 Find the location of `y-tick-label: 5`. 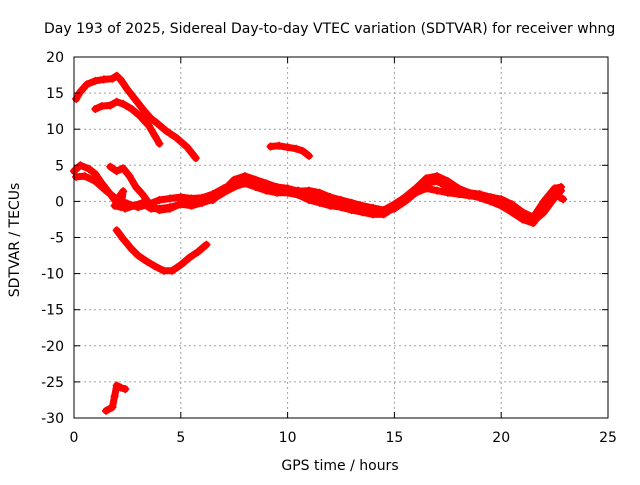

y-tick-label: 5 is located at coordinates (59, 166).